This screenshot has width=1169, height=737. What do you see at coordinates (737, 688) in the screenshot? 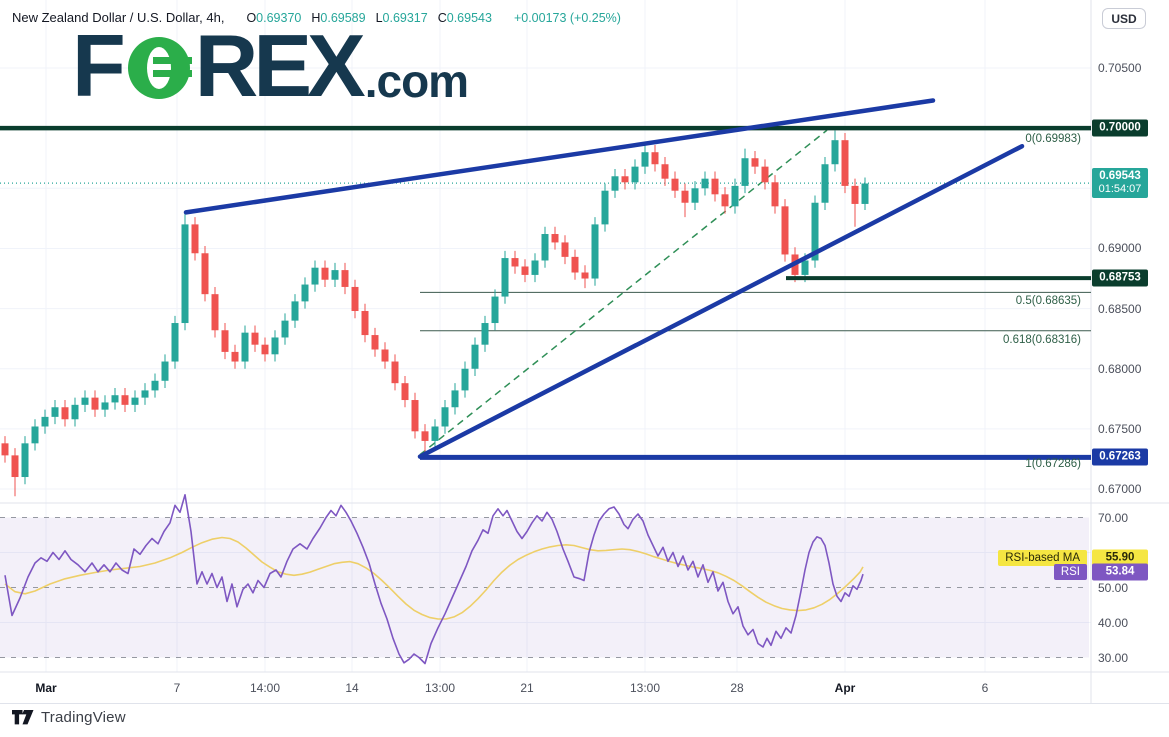
I see `time-axis-label: 28` at bounding box center [737, 688].